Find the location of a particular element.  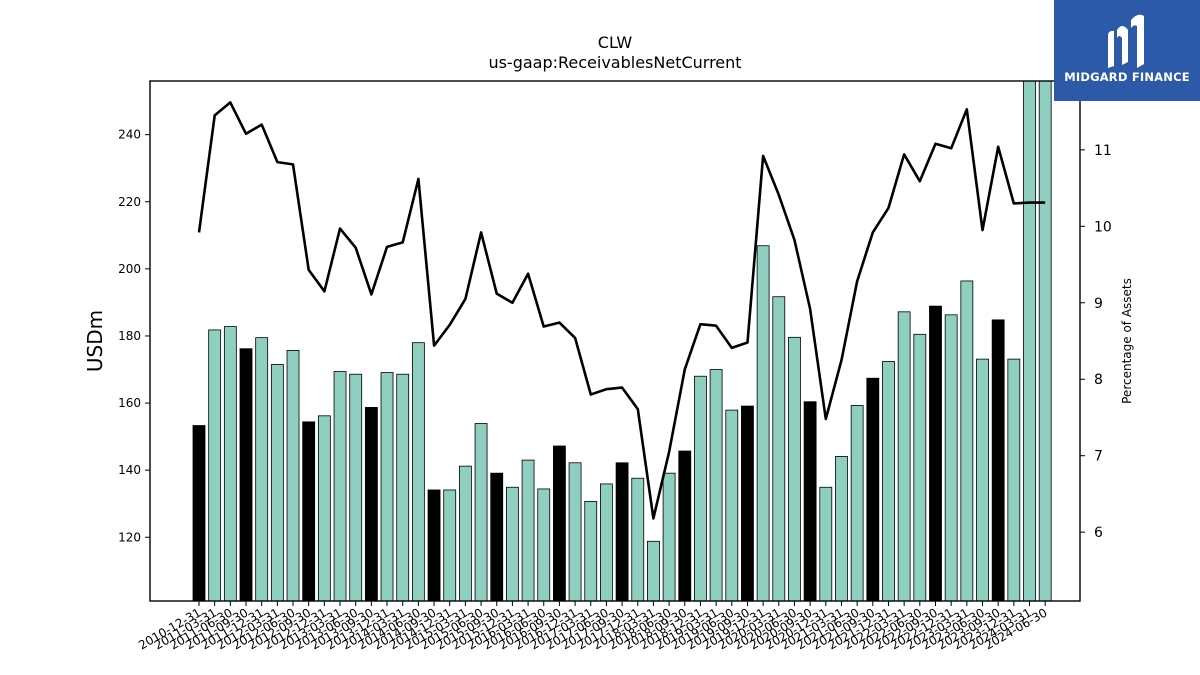

right-axis-ticks: 6 7 8 9 10 11 is located at coordinates (1096, 342).